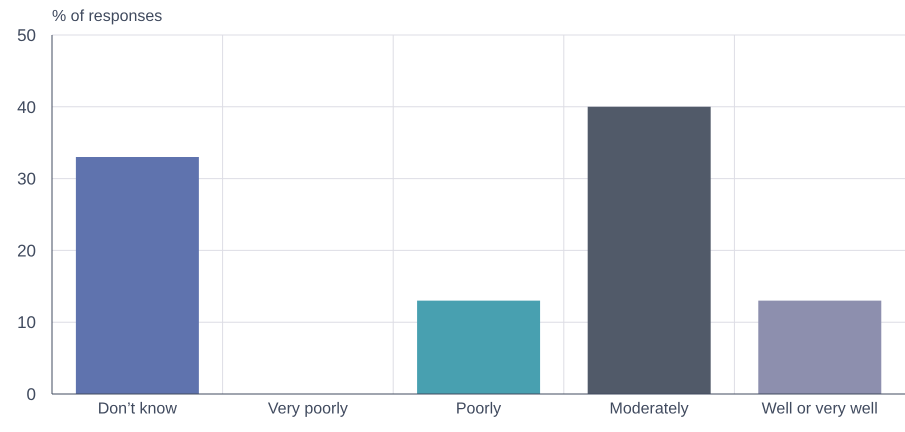 This screenshot has height=432, width=905. I want to click on x-tick-label: Well or very well, so click(820, 409).